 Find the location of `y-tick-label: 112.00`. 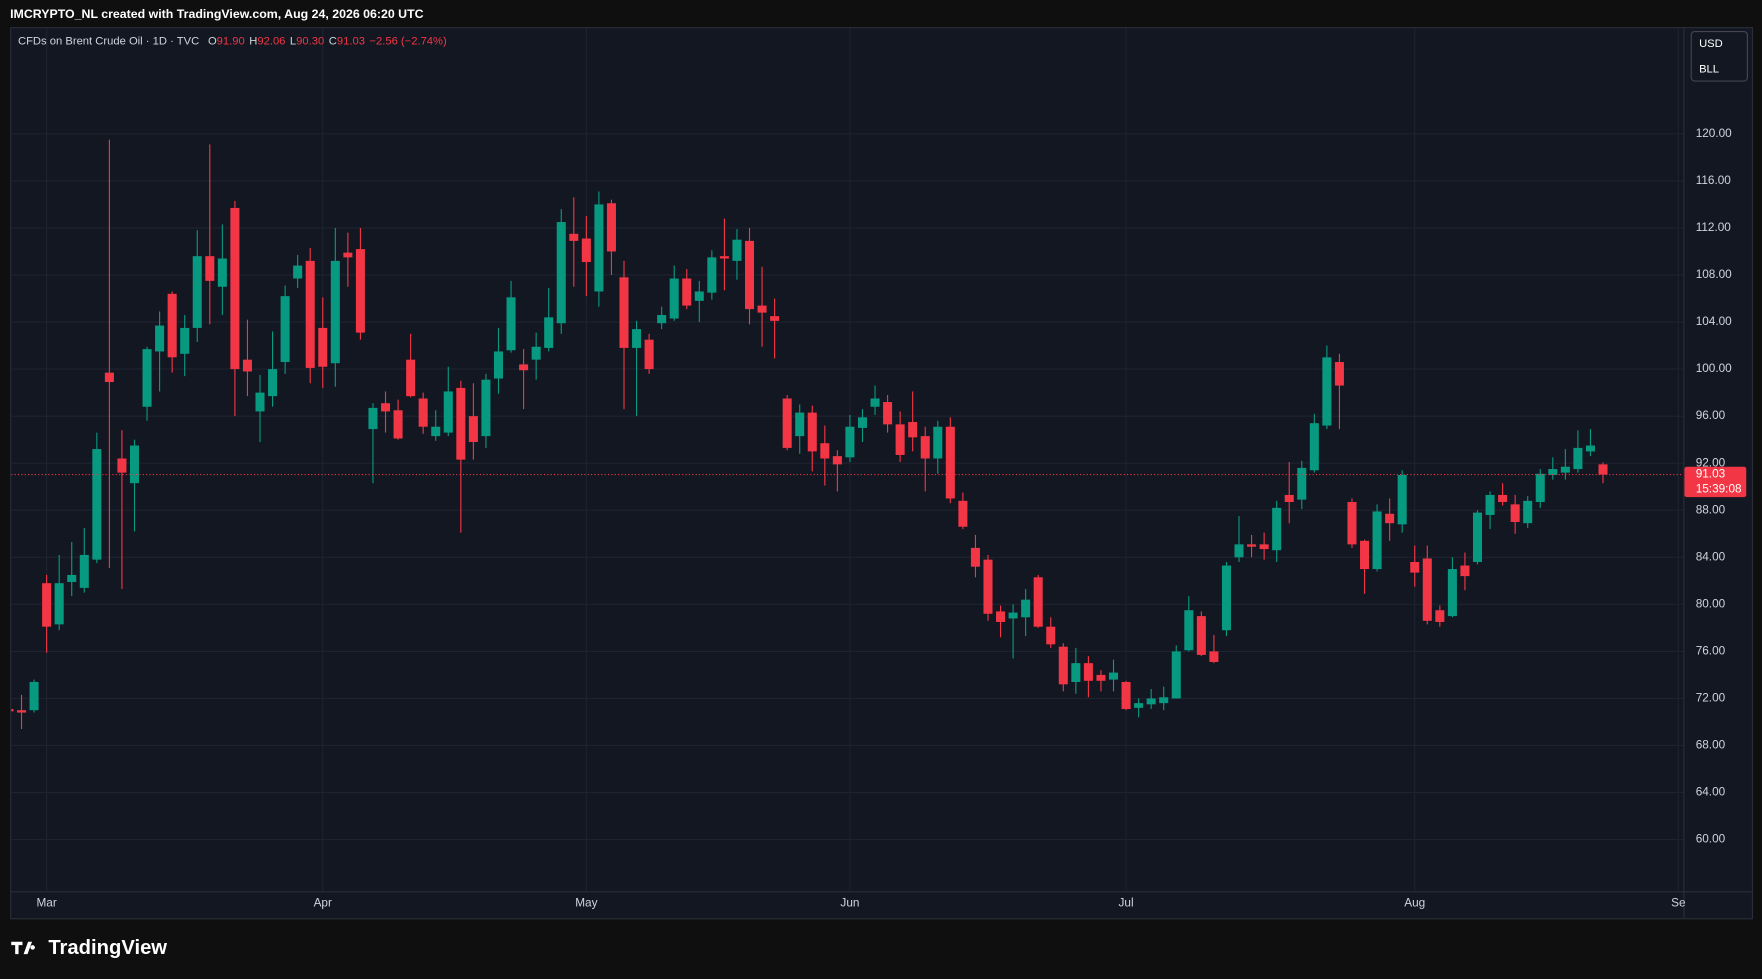

y-tick-label: 112.00 is located at coordinates (1714, 227).